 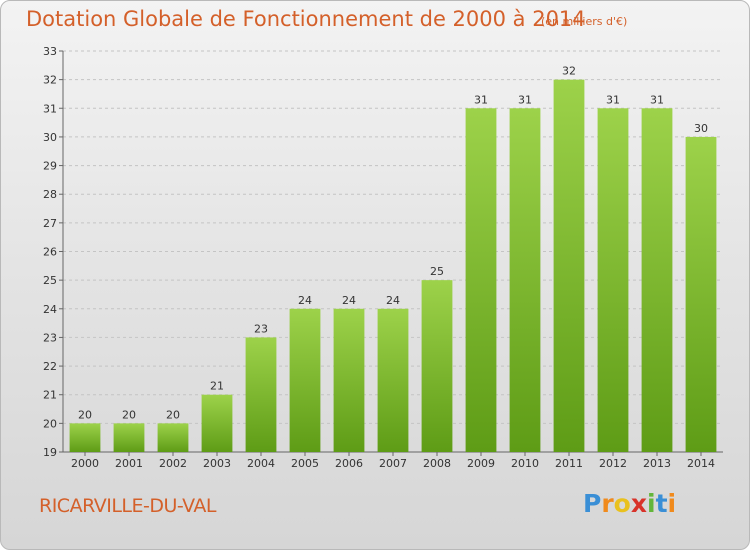 What do you see at coordinates (217, 463) in the screenshot?
I see `x-tick-label-2003: 2003` at bounding box center [217, 463].